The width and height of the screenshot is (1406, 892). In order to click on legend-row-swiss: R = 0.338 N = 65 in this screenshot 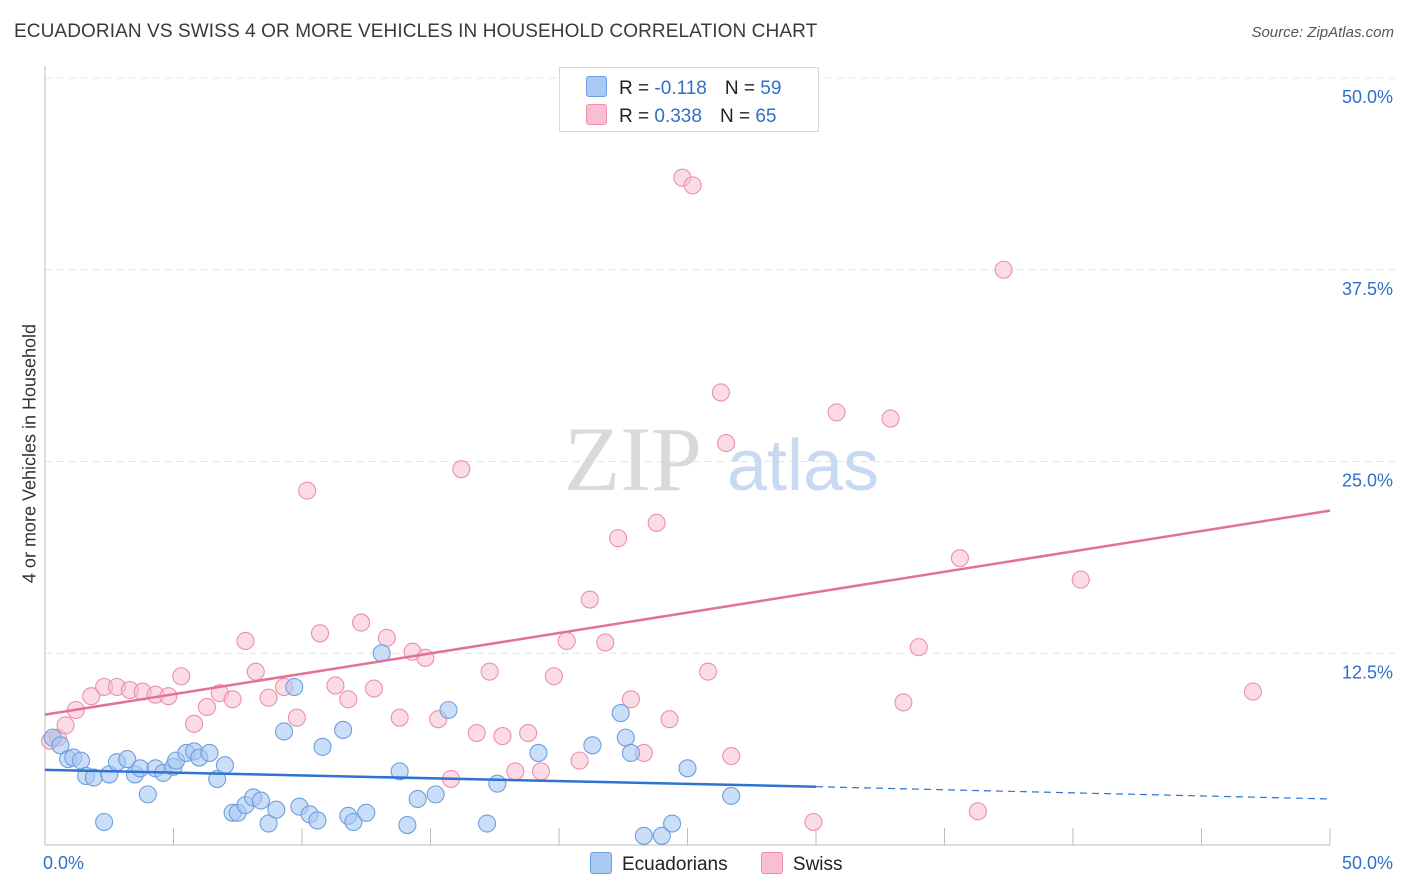, I will do `click(681, 116)`.